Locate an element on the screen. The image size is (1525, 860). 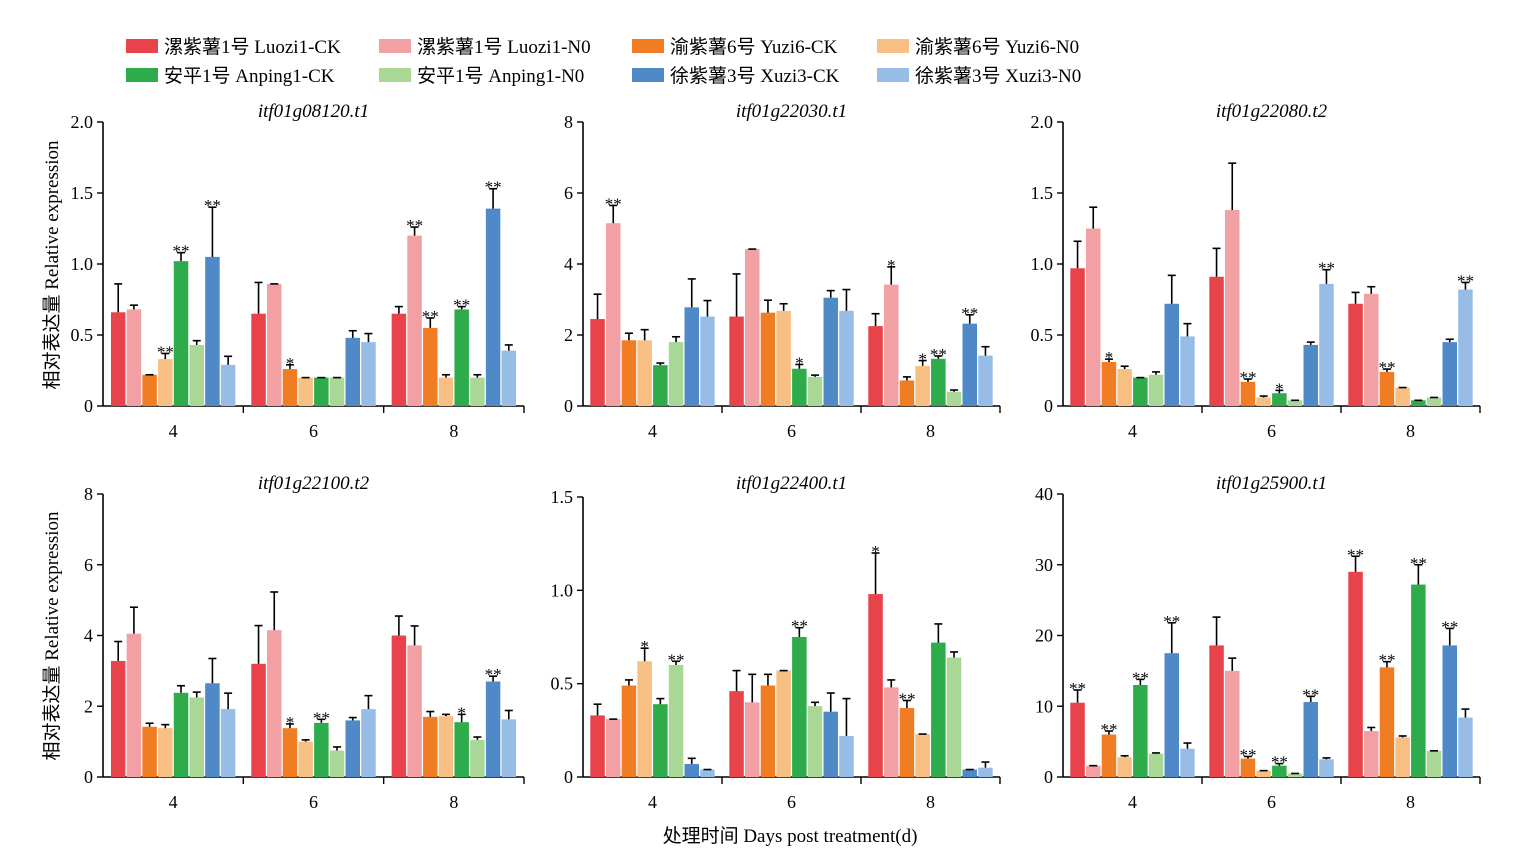
x-tick-label: 6 is located at coordinates (313, 431).